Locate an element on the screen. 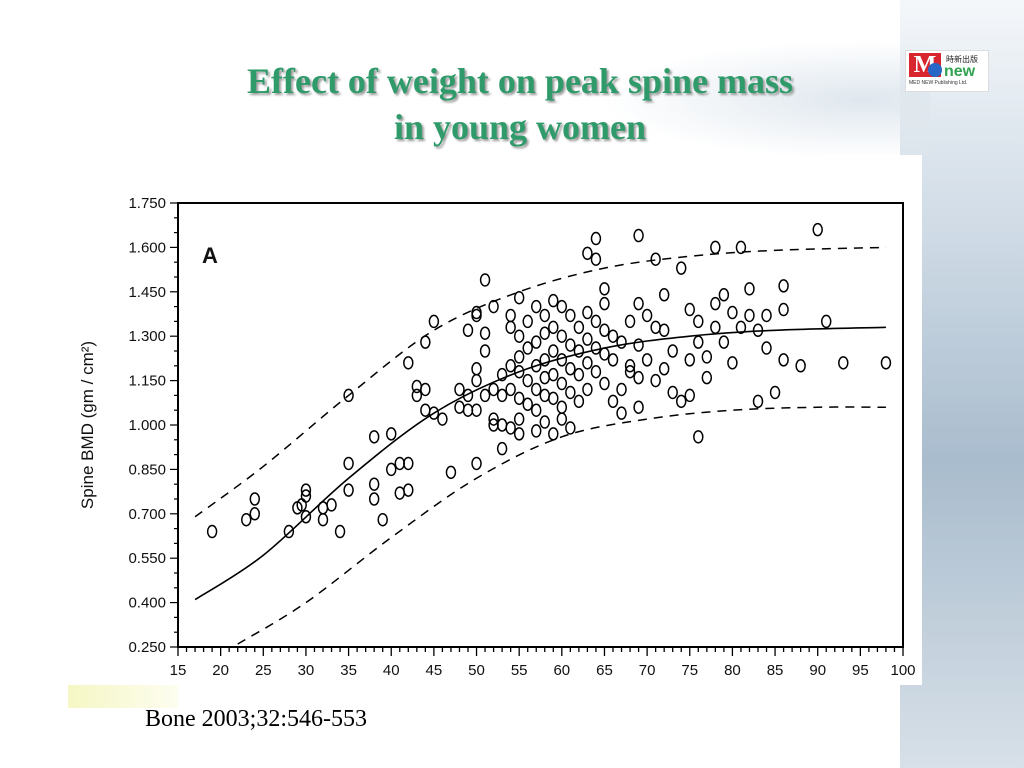 The width and height of the screenshot is (1024, 768). x-tick-label: 65 is located at coordinates (604, 670).